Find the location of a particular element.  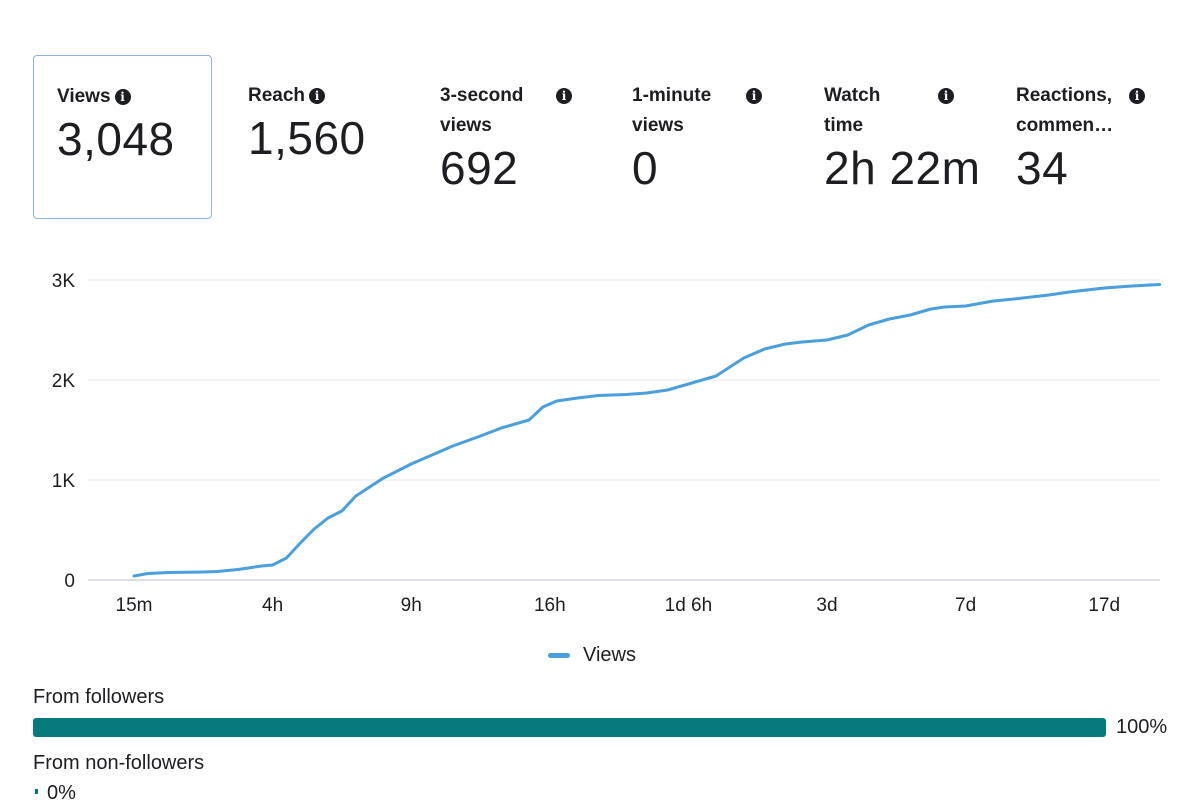

metric-tab-views: Views i 3,048 is located at coordinates (122, 137).